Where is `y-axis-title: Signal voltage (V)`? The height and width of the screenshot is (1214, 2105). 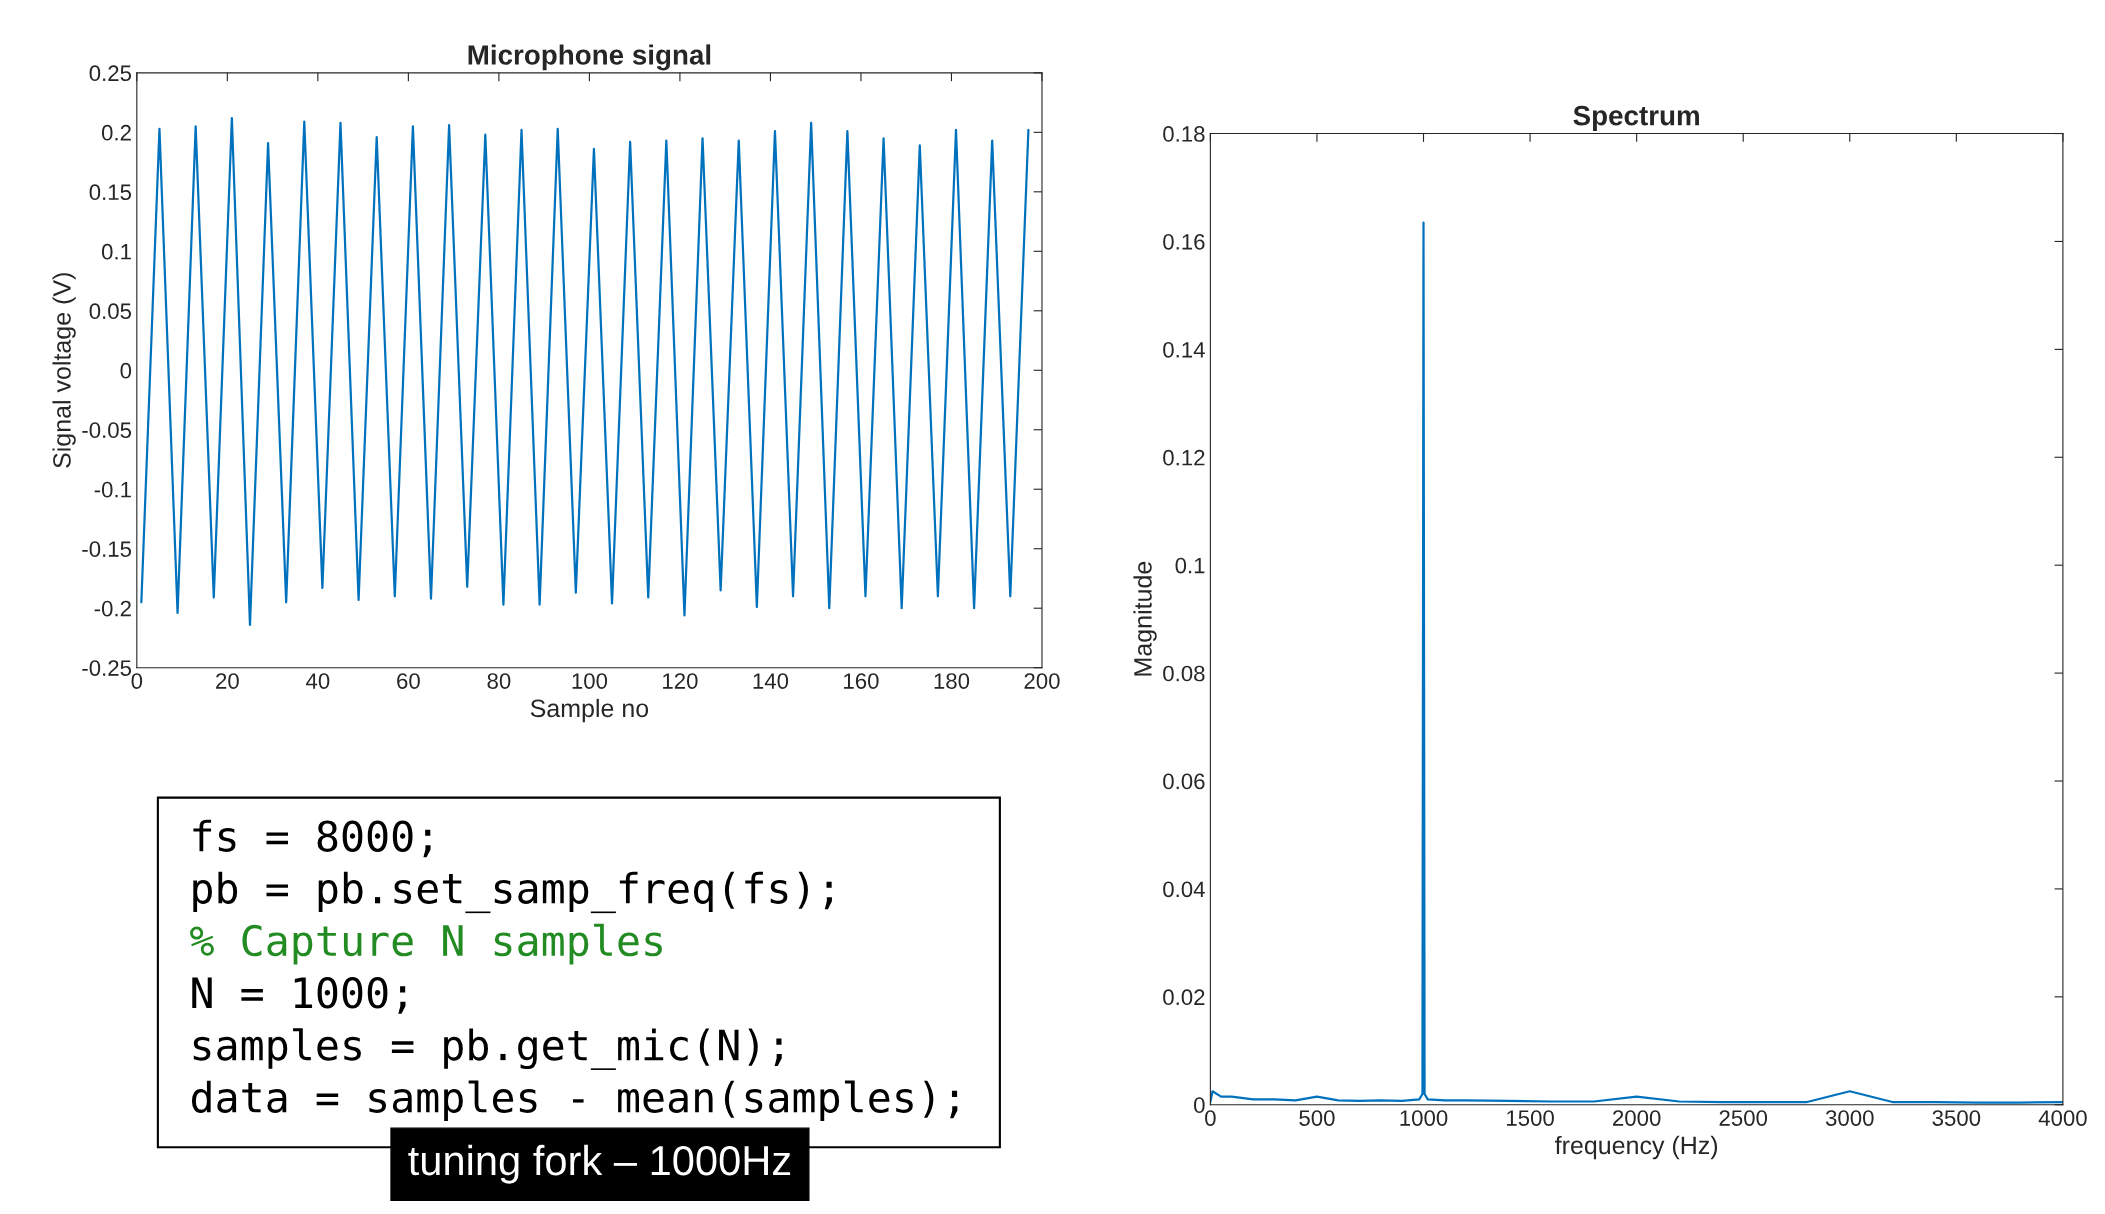 y-axis-title: Signal voltage (V) is located at coordinates (64, 370).